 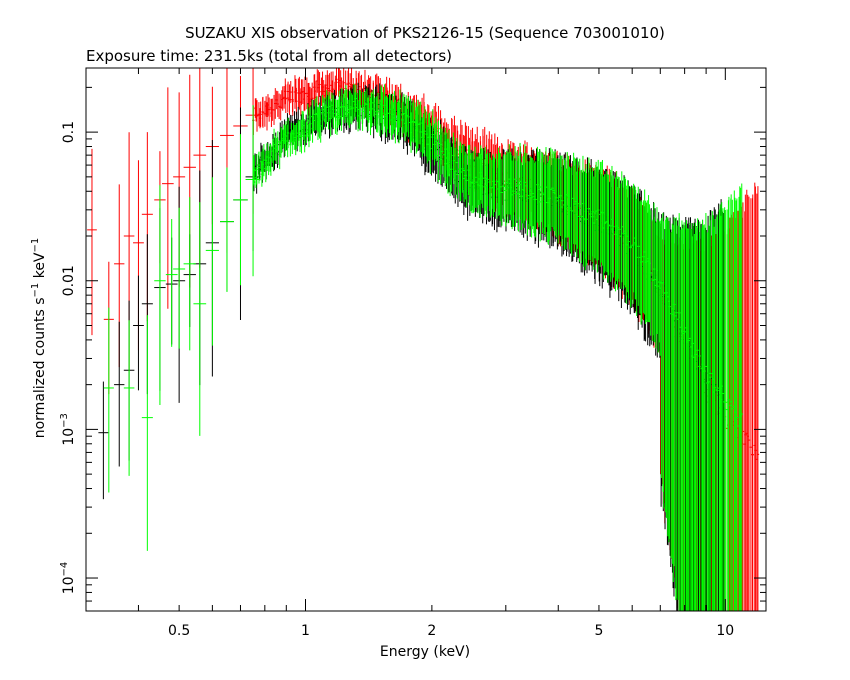 I want to click on y-tick-label: 10−3, so click(x=68, y=429).